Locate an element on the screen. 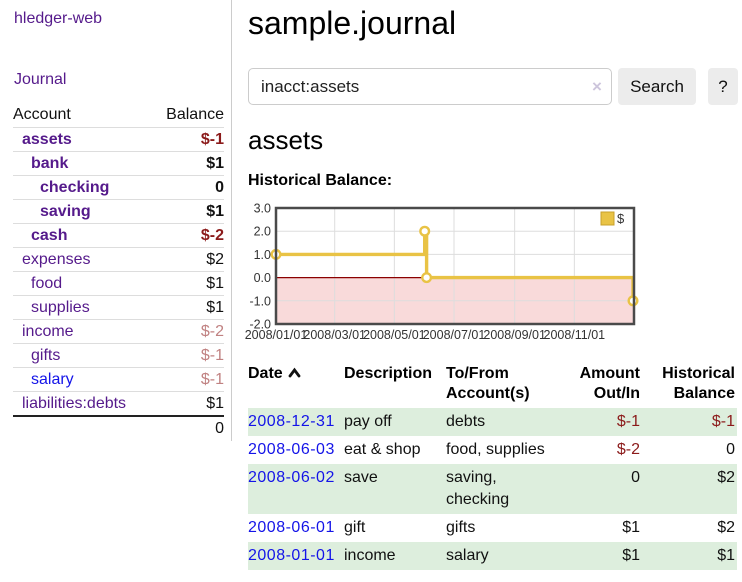 The image size is (742, 582). register-accounts-cell: salary is located at coordinates (467, 555).